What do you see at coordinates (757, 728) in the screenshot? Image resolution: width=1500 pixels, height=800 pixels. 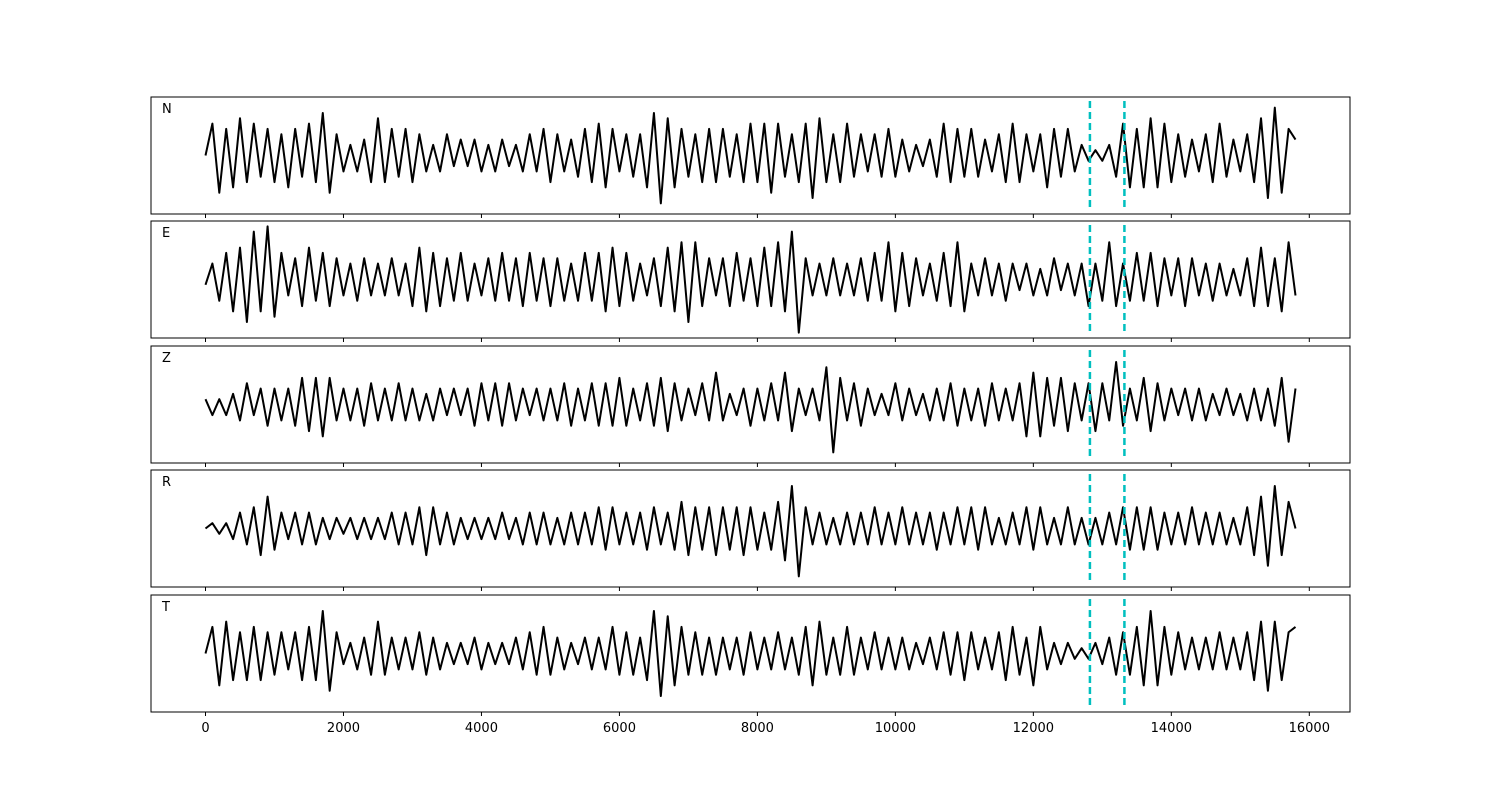 I see `x-tick-label: 8000` at bounding box center [757, 728].